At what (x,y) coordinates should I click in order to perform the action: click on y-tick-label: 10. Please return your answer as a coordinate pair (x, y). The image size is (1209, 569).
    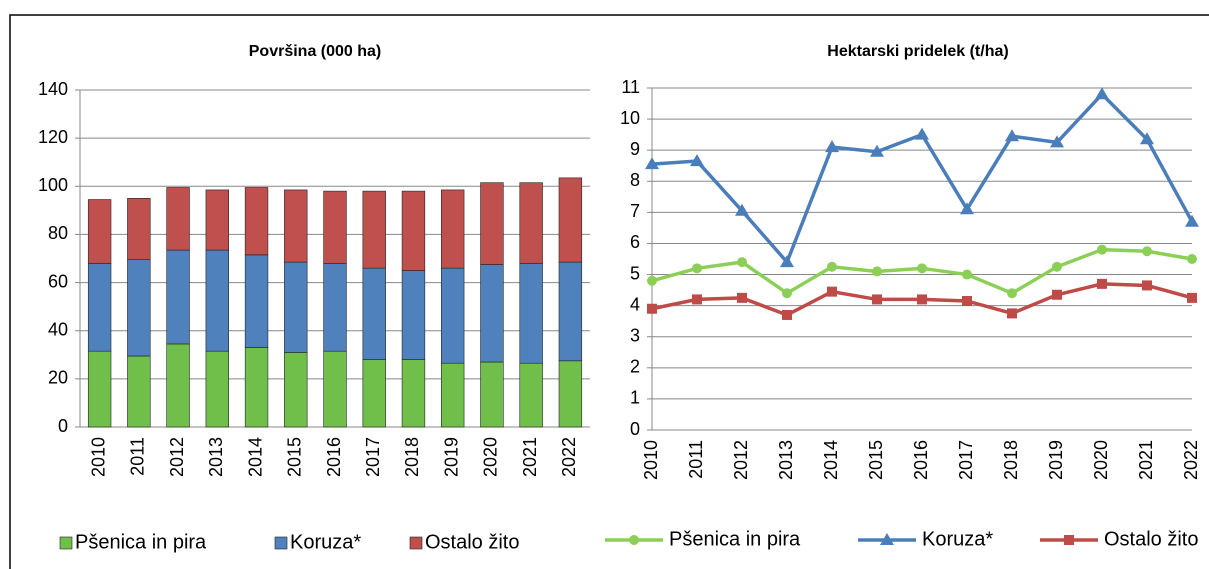
    Looking at the image, I should click on (630, 118).